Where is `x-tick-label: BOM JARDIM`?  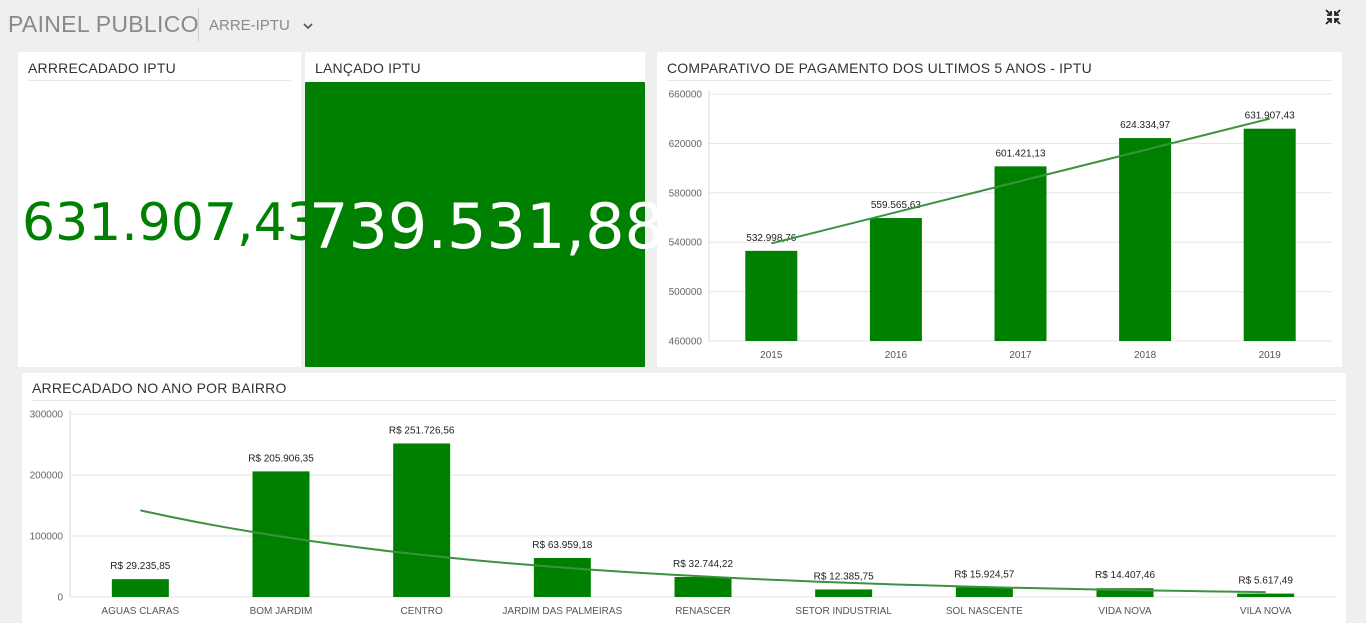 x-tick-label: BOM JARDIM is located at coordinates (281, 611).